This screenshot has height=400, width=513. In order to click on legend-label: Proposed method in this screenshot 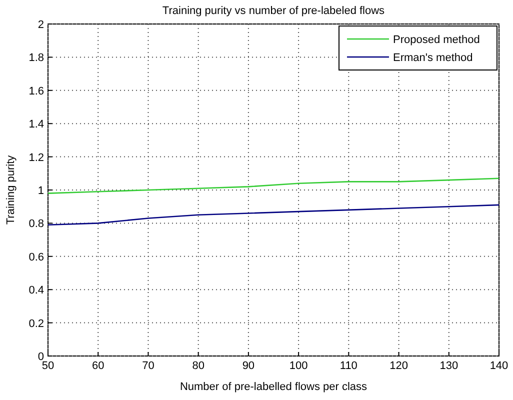, I will do `click(436, 40)`.